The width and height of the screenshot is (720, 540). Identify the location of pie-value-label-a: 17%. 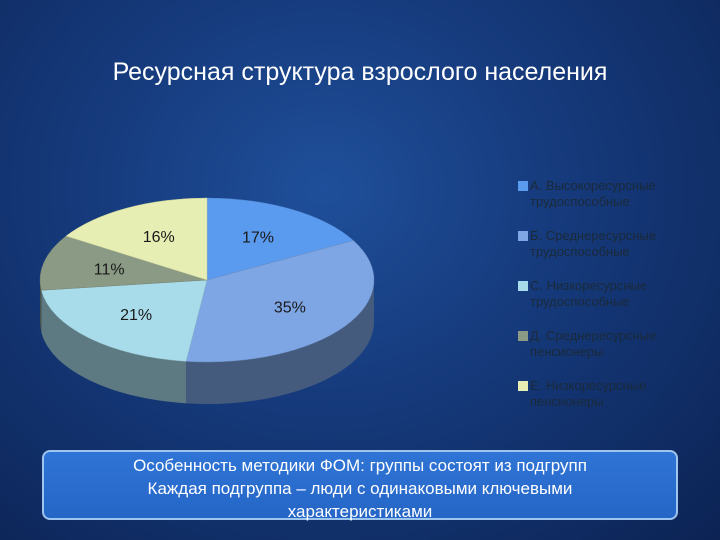
(258, 238).